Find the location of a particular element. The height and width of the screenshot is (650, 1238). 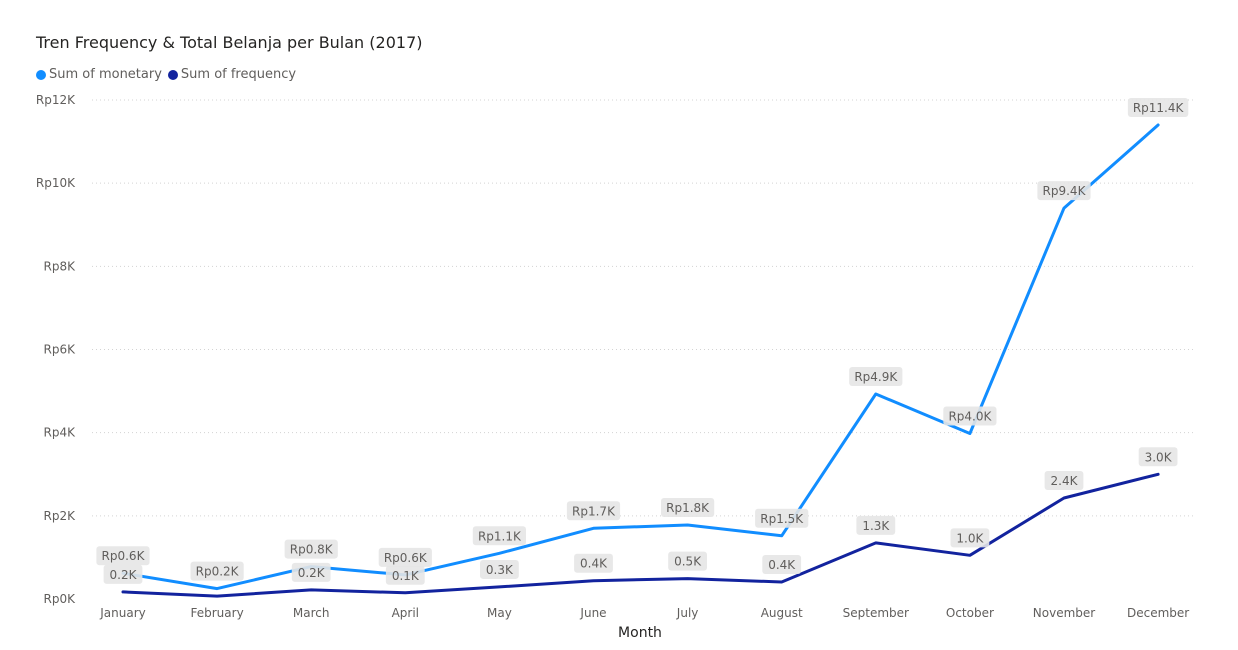

data-label-monetary: Rp0.2K is located at coordinates (217, 571).